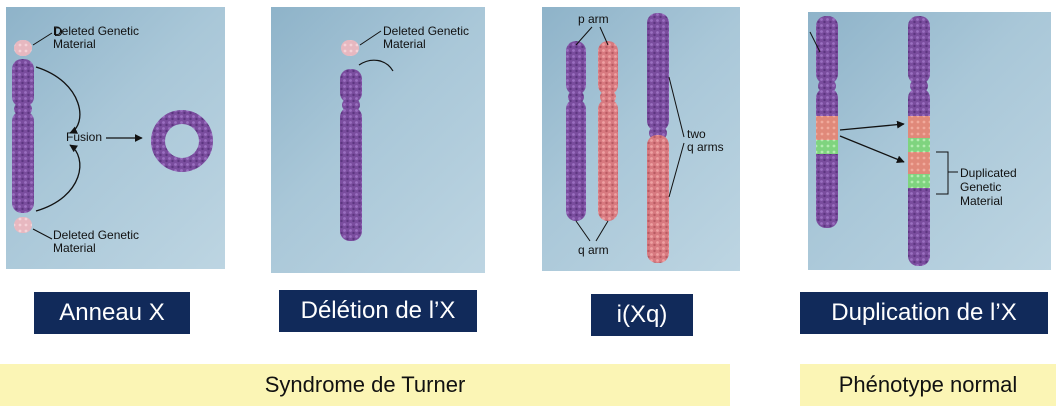 The width and height of the screenshot is (1056, 407). I want to click on deleted-fragment, so click(350, 48).